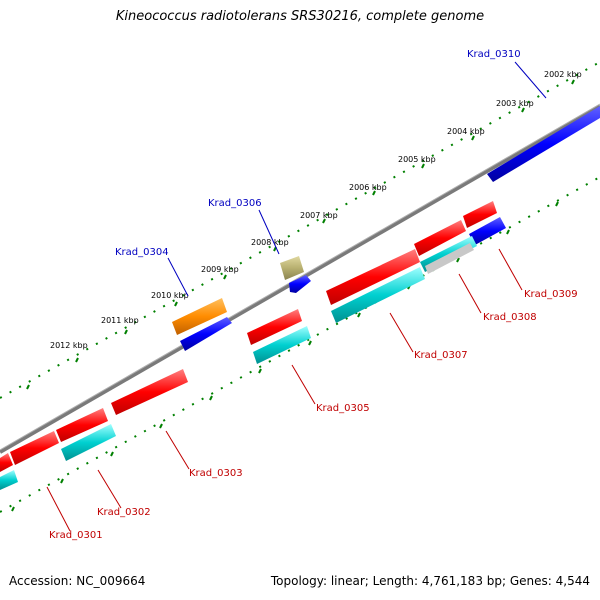 The image size is (600, 600). What do you see at coordinates (417, 159) in the screenshot?
I see `kbp-label: 2005 kbp` at bounding box center [417, 159].